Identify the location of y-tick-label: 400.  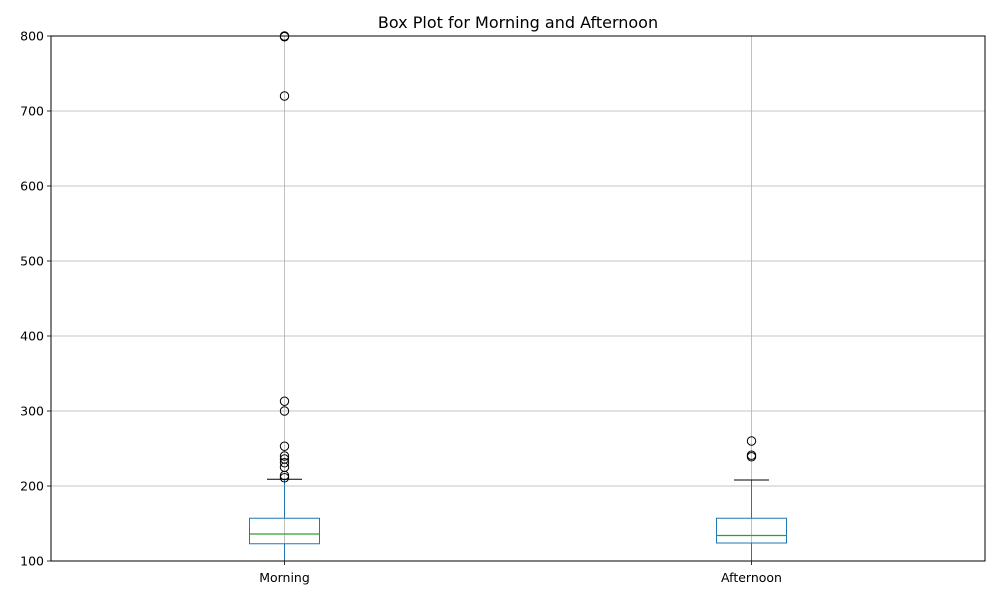
(32, 336).